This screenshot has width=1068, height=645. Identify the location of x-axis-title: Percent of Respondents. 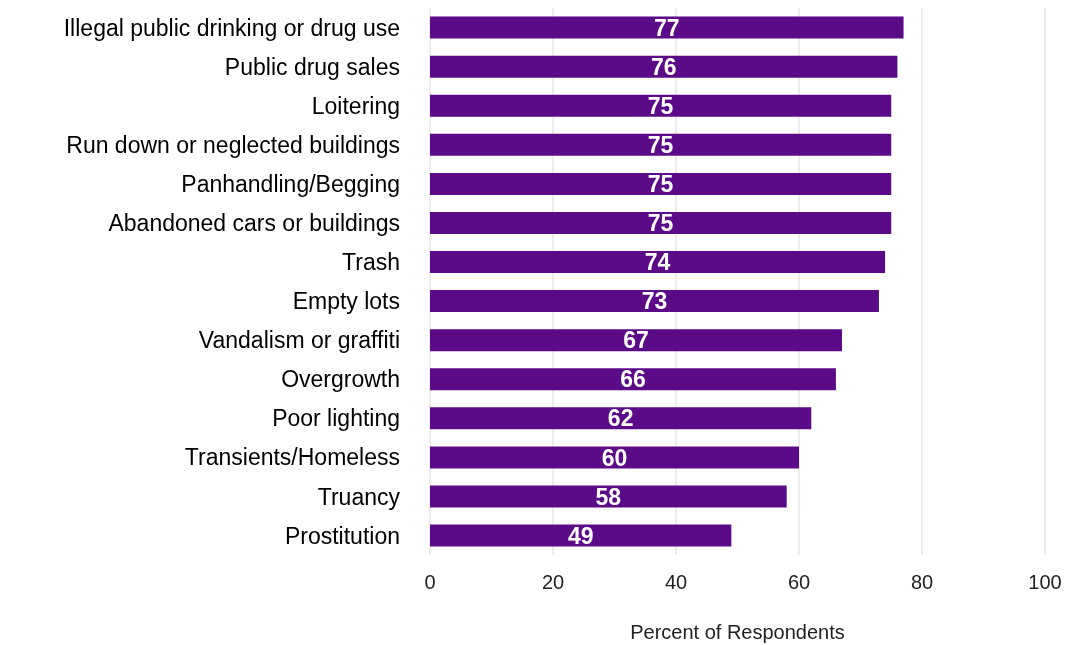
(737, 632).